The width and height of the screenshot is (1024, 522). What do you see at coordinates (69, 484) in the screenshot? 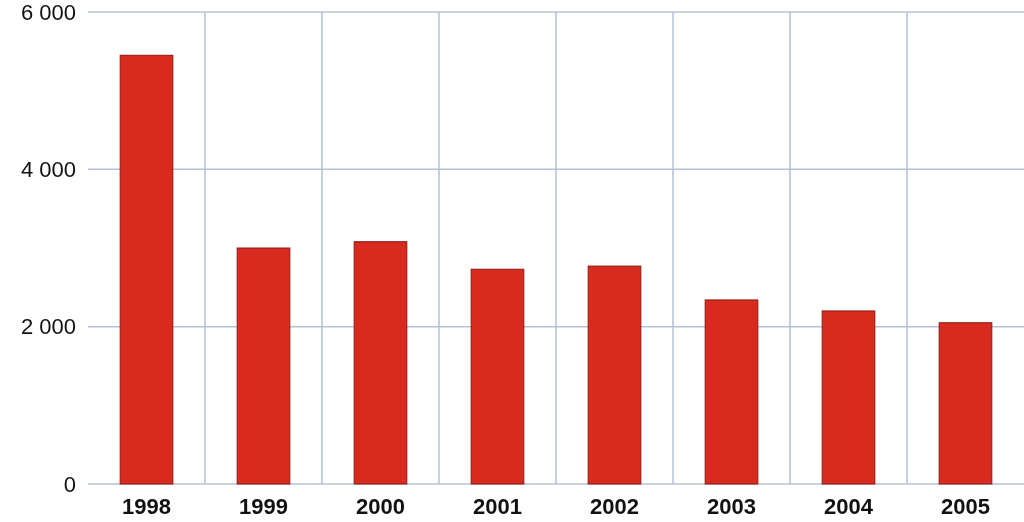
I see `y-tick-label: 0` at bounding box center [69, 484].